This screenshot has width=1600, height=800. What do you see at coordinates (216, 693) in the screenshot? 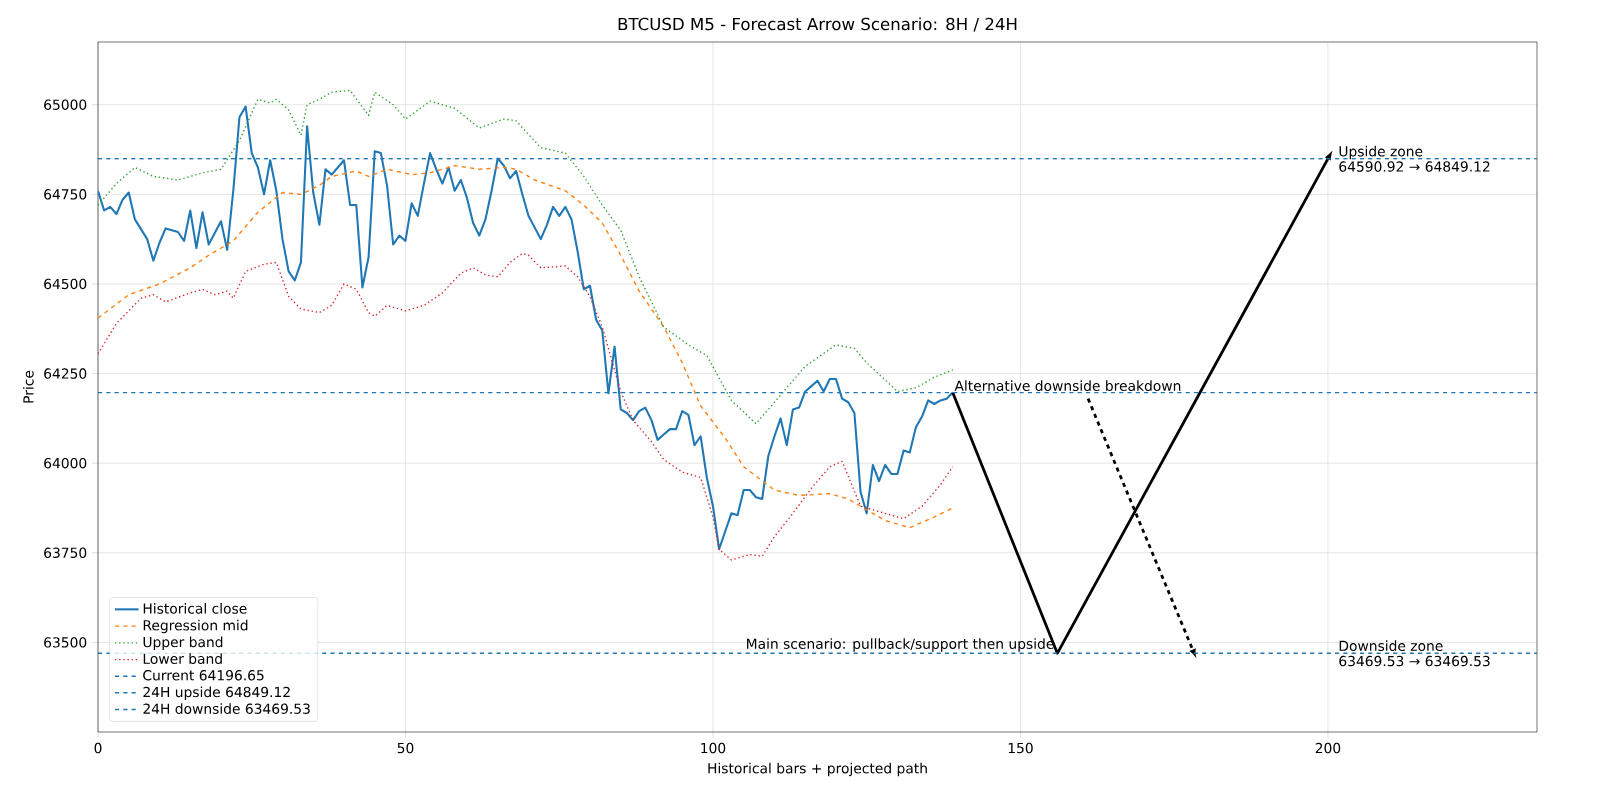
I see `legend-label: 24H upside 64849.12` at bounding box center [216, 693].